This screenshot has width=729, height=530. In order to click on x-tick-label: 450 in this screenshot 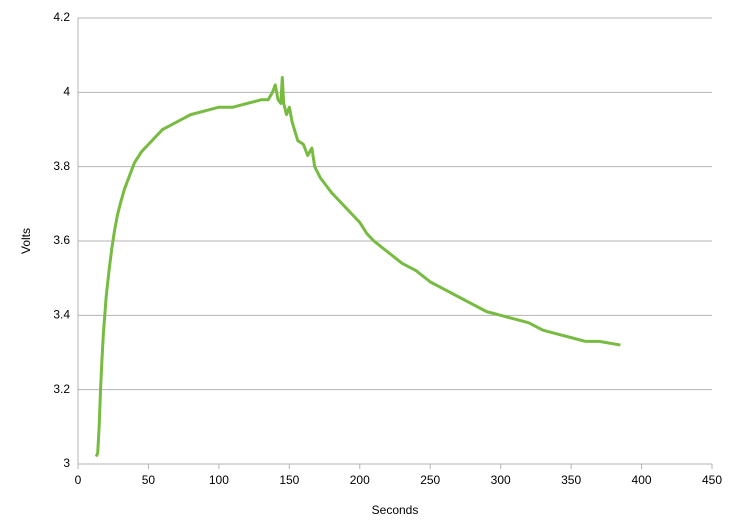, I will do `click(712, 480)`.